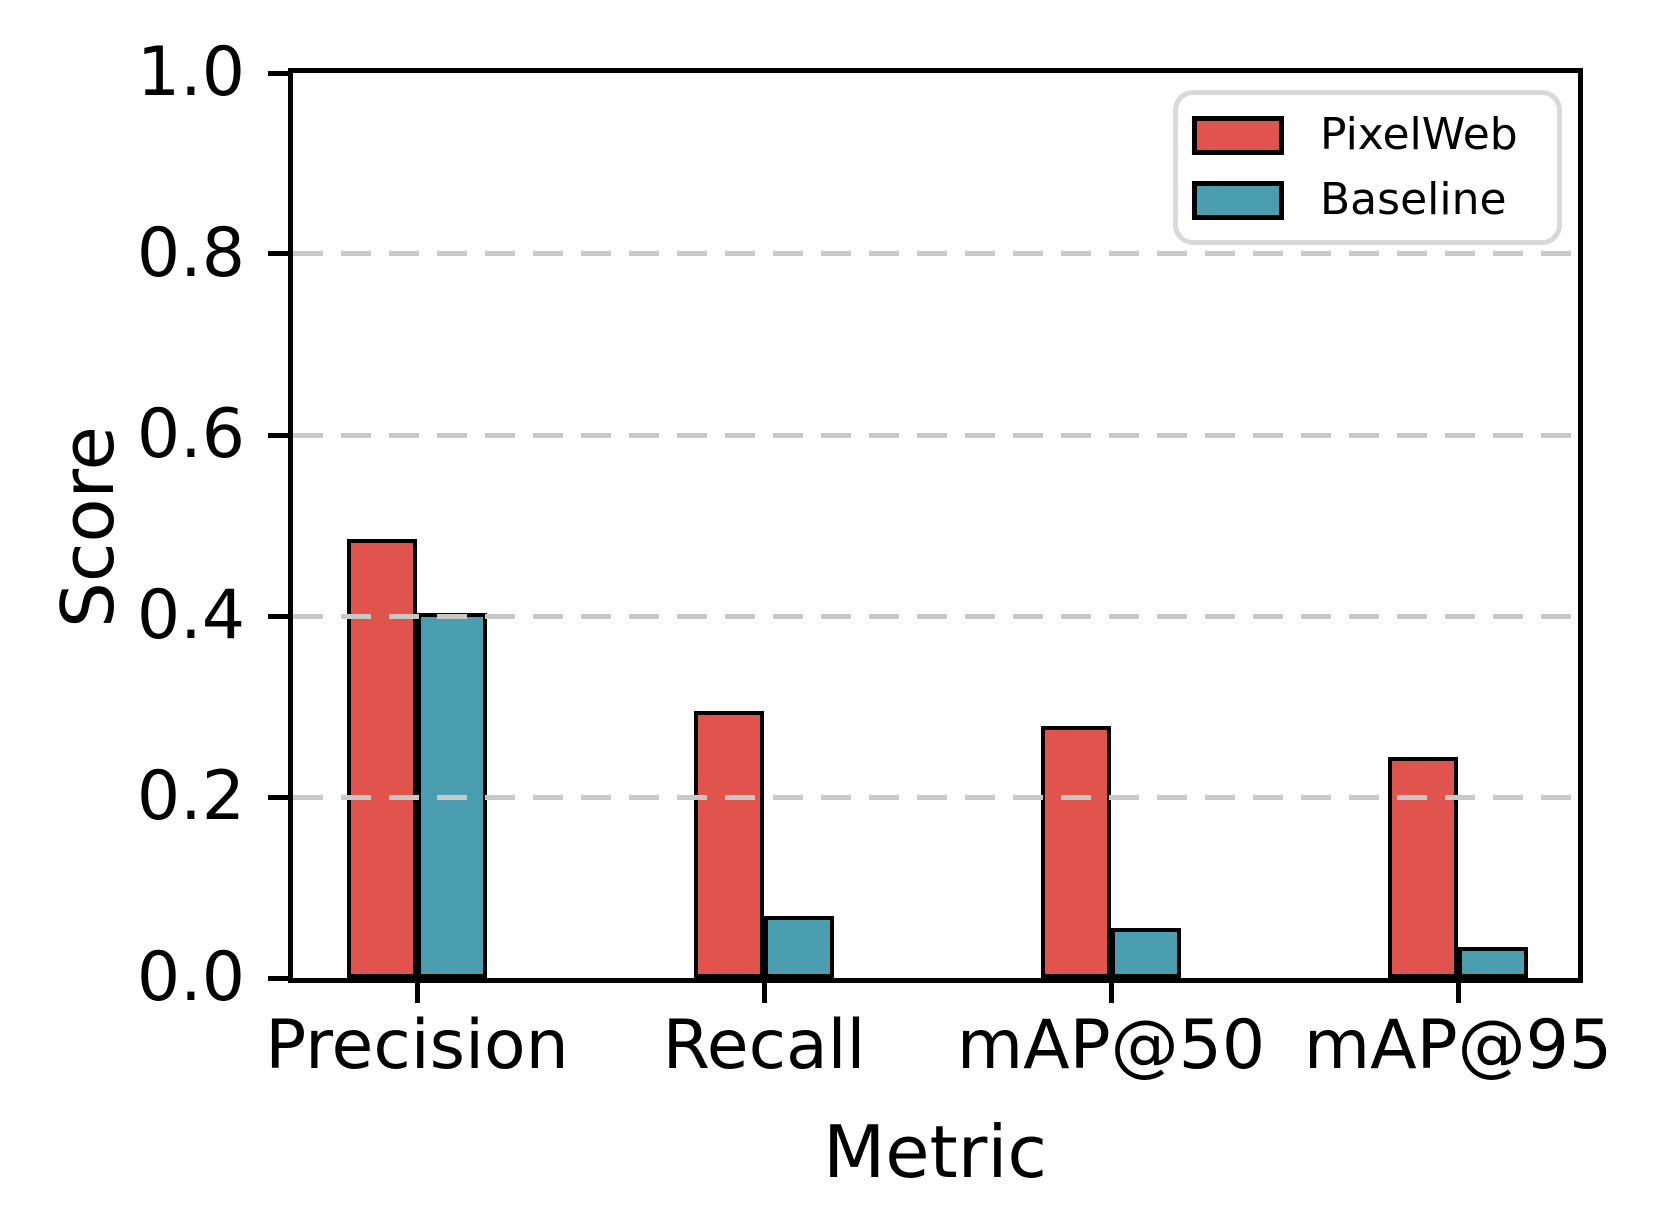 This screenshot has width=1659, height=1230. What do you see at coordinates (417, 1045) in the screenshot?
I see `x-tick-label-precision: Precision` at bounding box center [417, 1045].